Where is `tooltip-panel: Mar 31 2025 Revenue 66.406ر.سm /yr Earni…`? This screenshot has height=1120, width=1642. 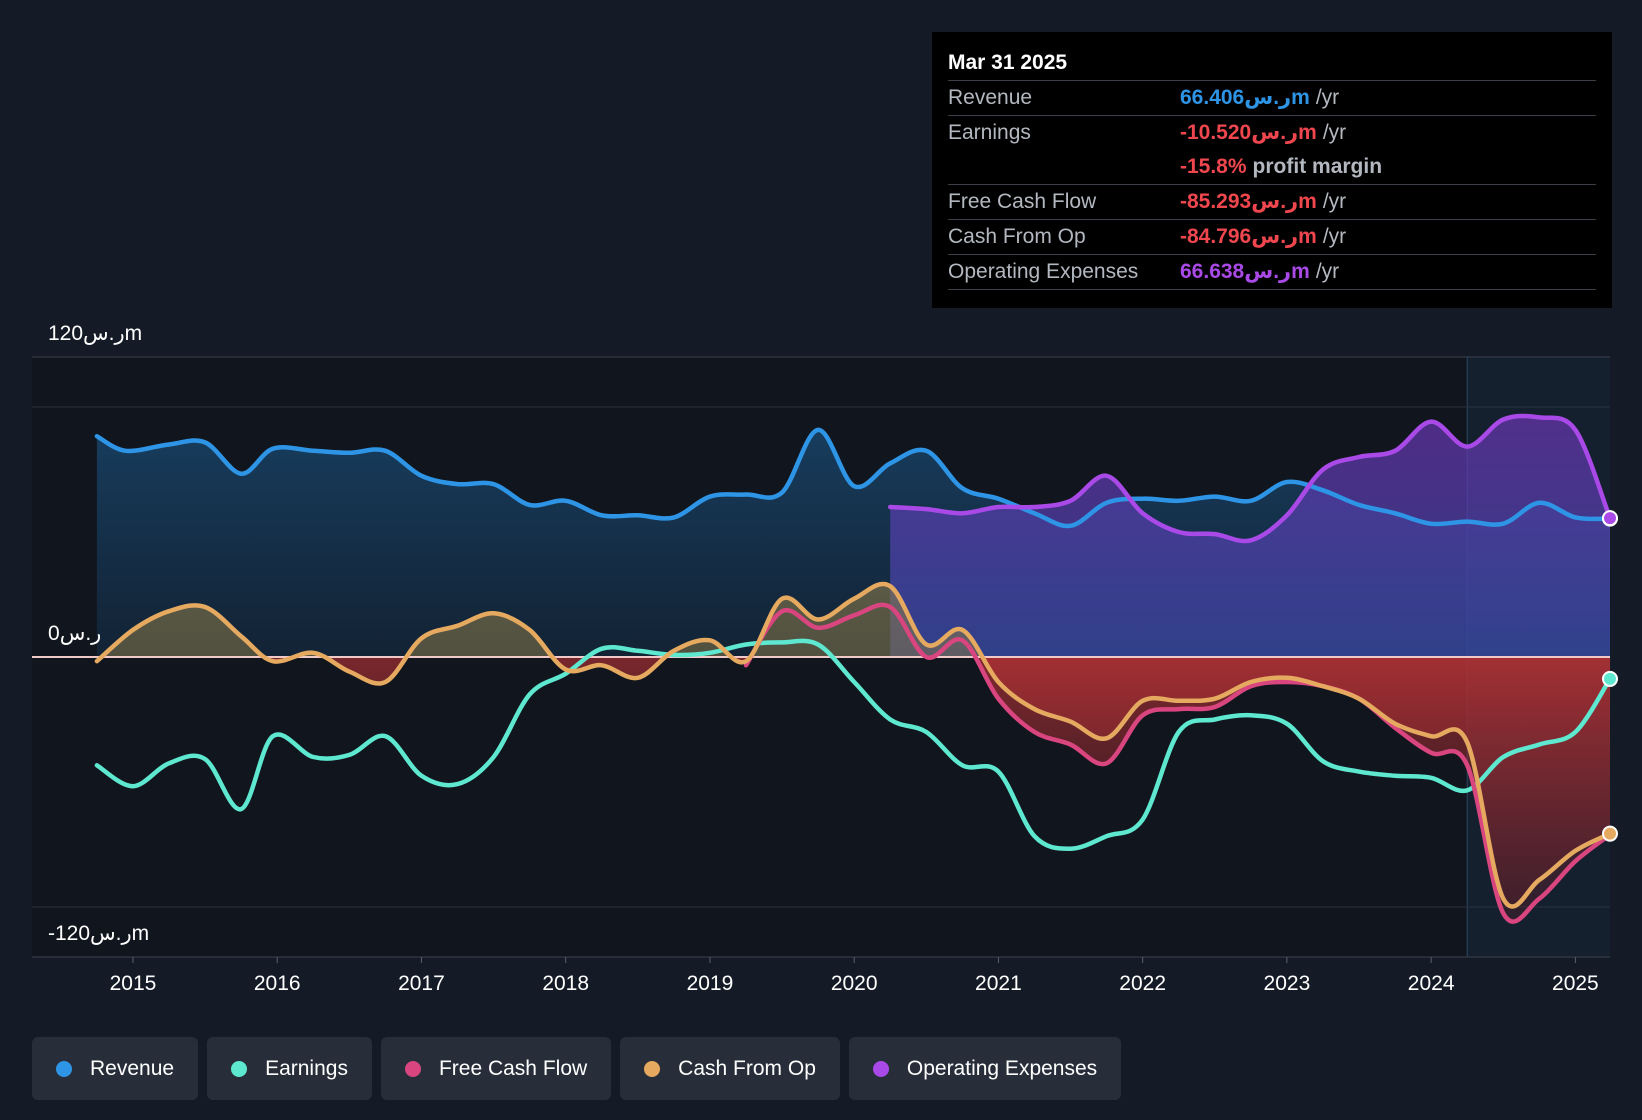
tooltip-panel: Mar 31 2025 Revenue 66.406ر.سm /yr Earni… is located at coordinates (1272, 170).